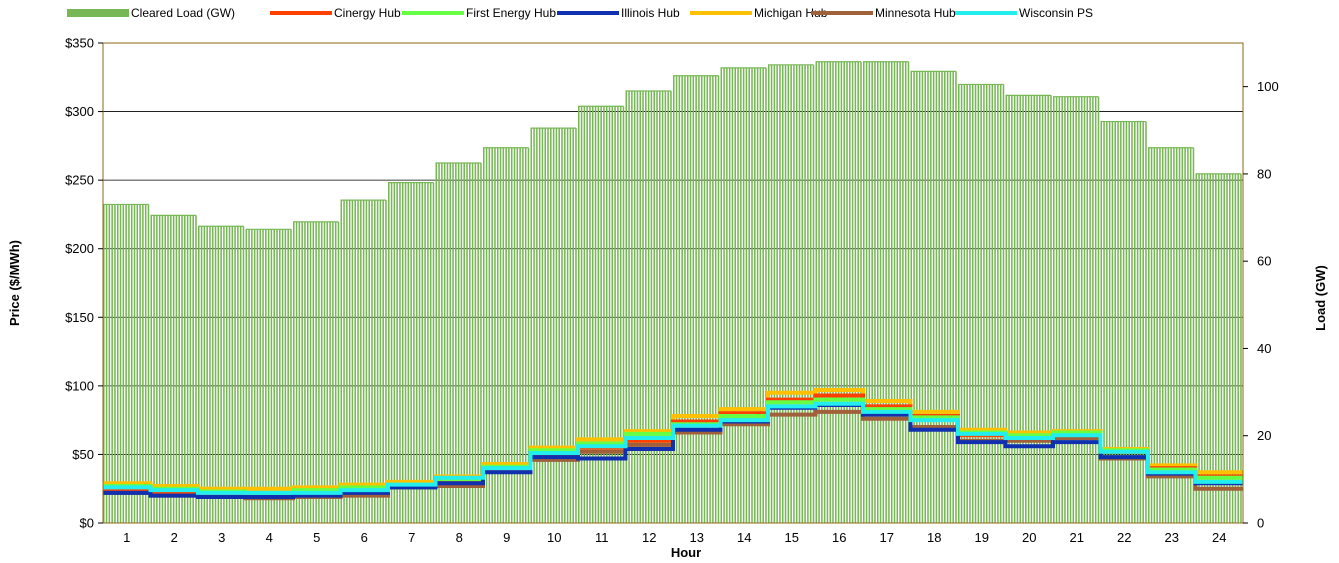  I want to click on legend-label: Michigan Hub, so click(791, 13).